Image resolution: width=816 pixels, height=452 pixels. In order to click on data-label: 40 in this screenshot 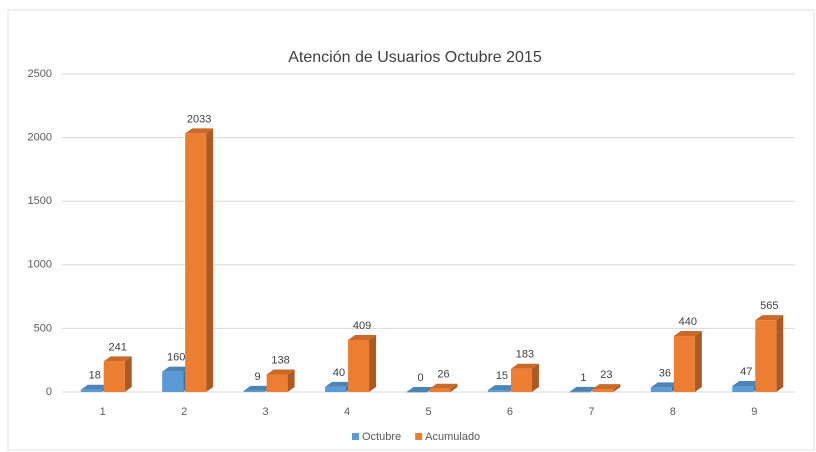, I will do `click(339, 373)`.